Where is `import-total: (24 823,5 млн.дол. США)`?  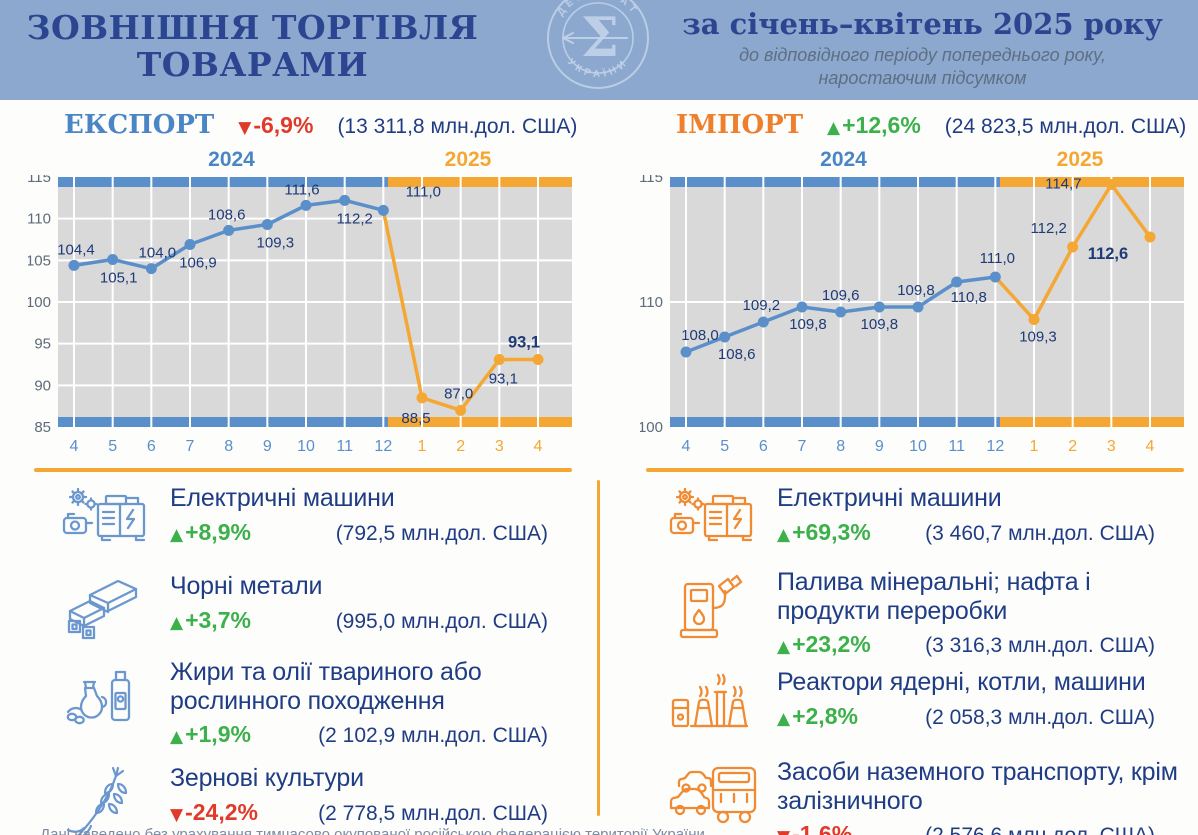
import-total: (24 823,5 млн.дол. США) is located at coordinates (1065, 126).